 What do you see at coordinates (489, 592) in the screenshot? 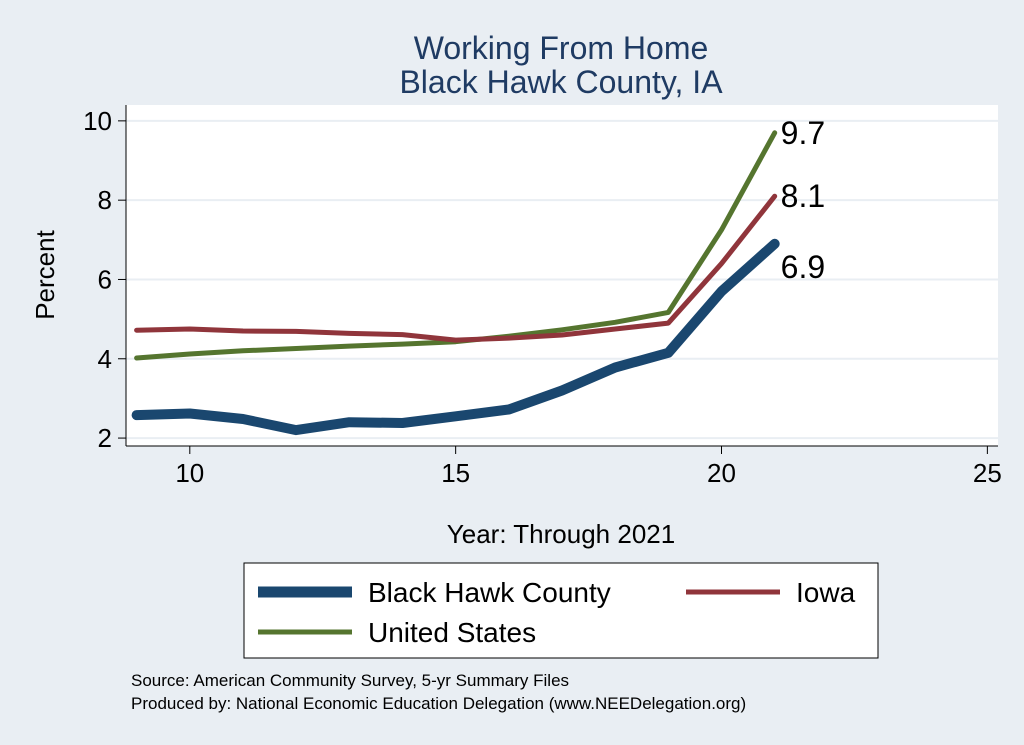
I see `legend-label-black-hawk: Black Hawk County` at bounding box center [489, 592].